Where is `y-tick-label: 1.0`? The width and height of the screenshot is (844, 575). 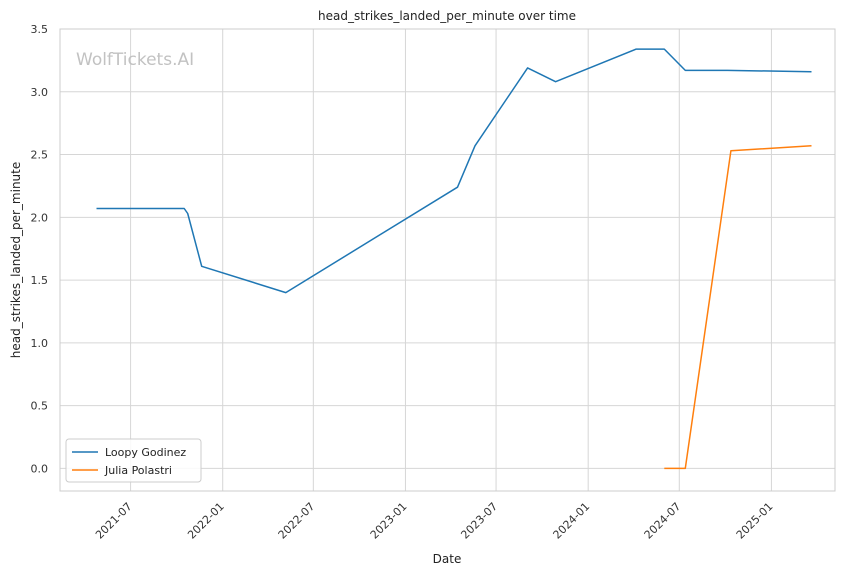
y-tick-label: 1.0 is located at coordinates (40, 343).